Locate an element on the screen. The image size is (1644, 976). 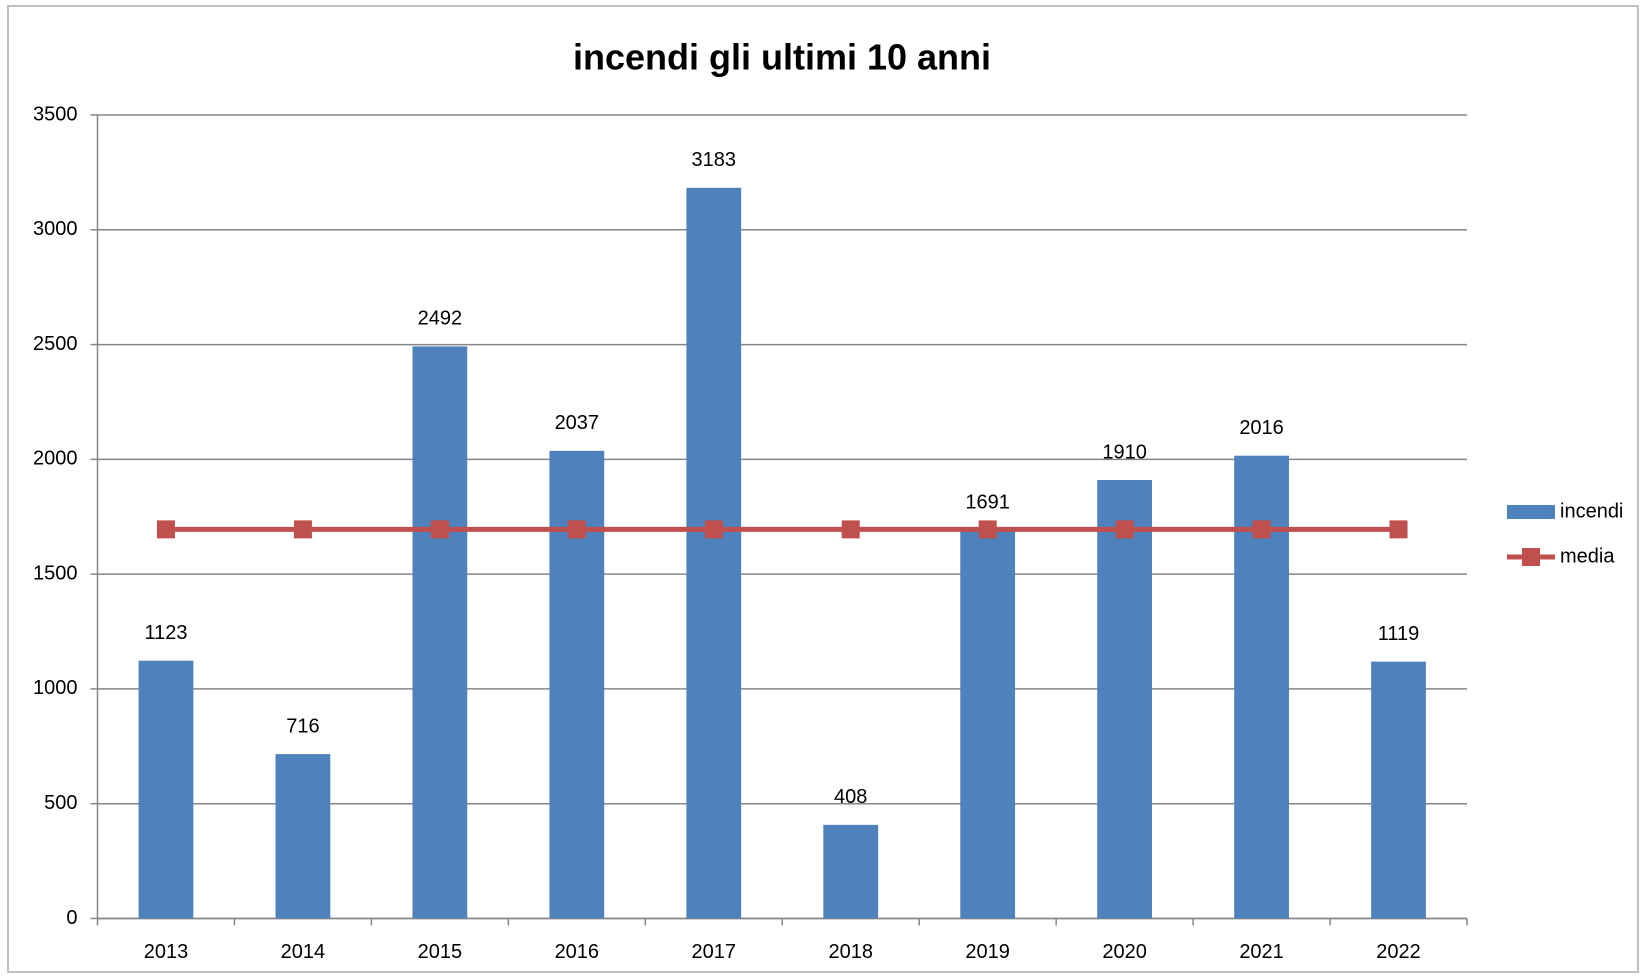
y-tick-label: 500 is located at coordinates (60, 803).